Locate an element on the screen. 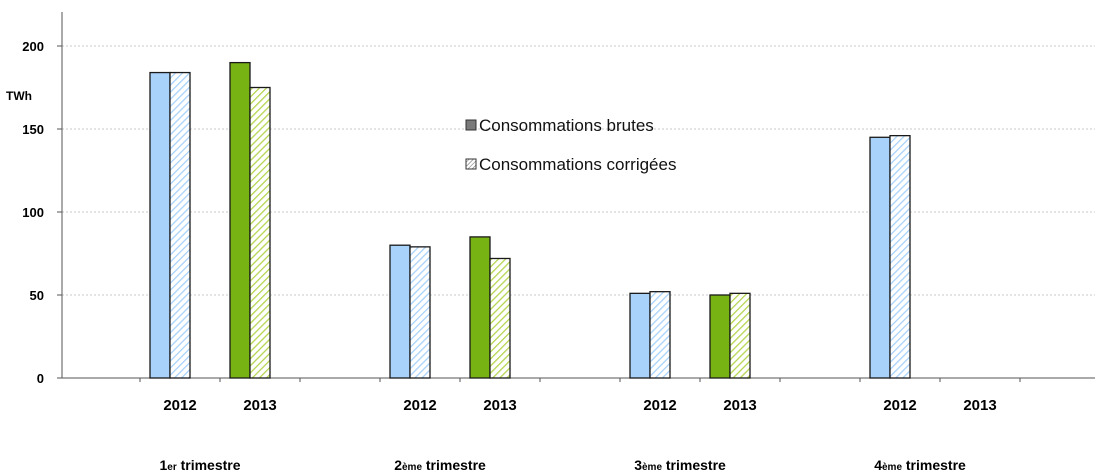 The width and height of the screenshot is (1100, 475). quarter-label: 3ème trimestre is located at coordinates (680, 465).